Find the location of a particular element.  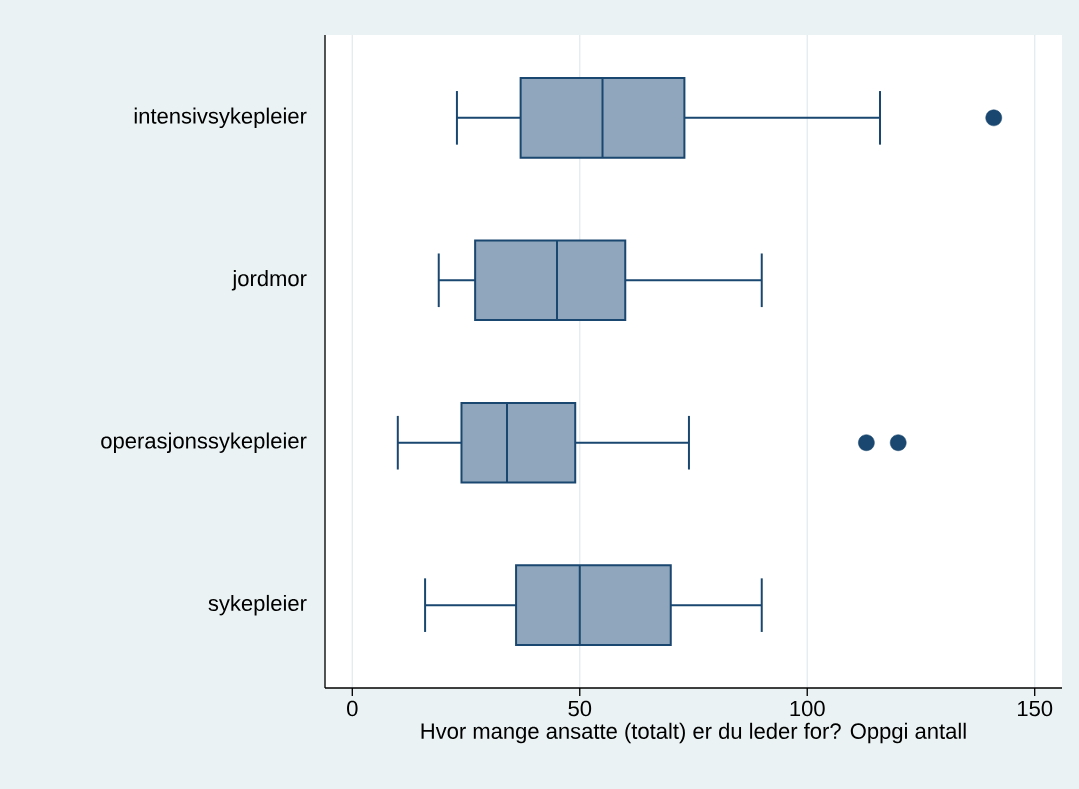

x-tick-label: 100 is located at coordinates (807, 708).